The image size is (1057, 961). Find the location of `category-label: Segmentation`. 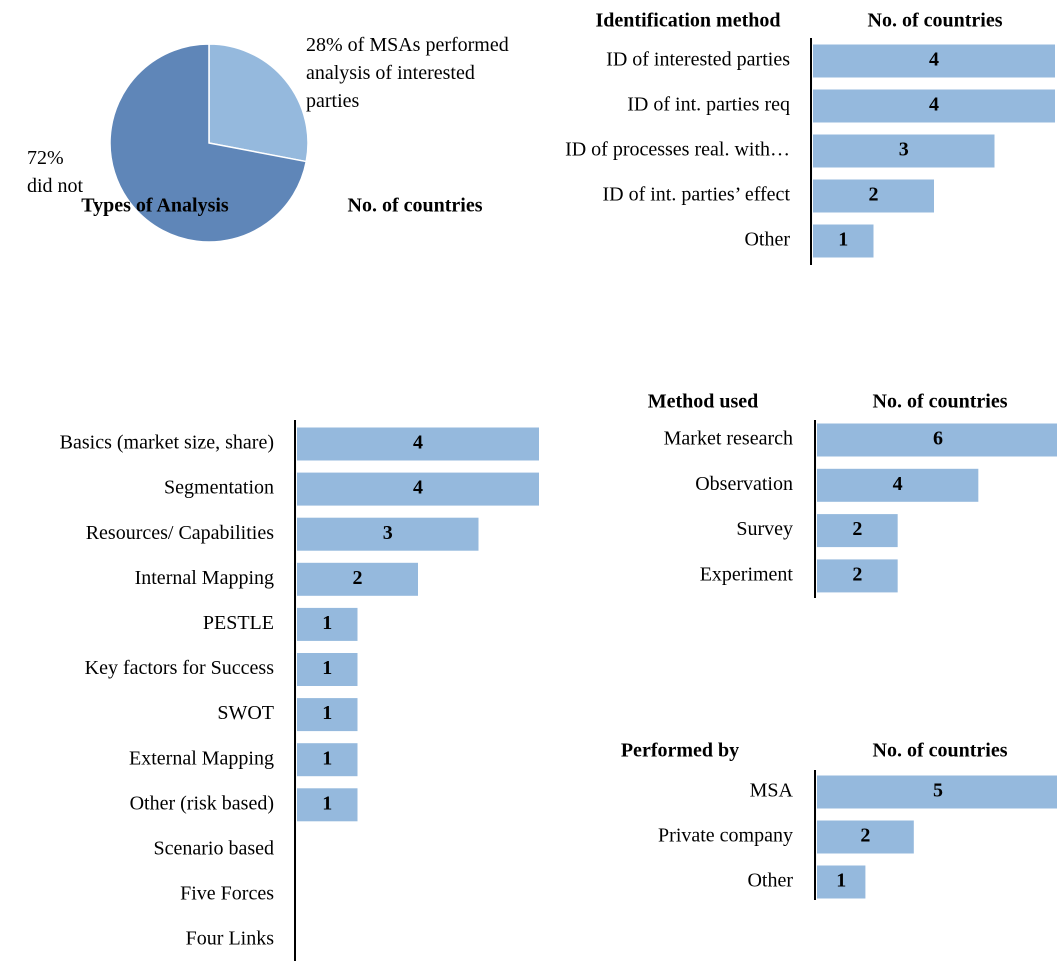

category-label: Segmentation is located at coordinates (219, 488).